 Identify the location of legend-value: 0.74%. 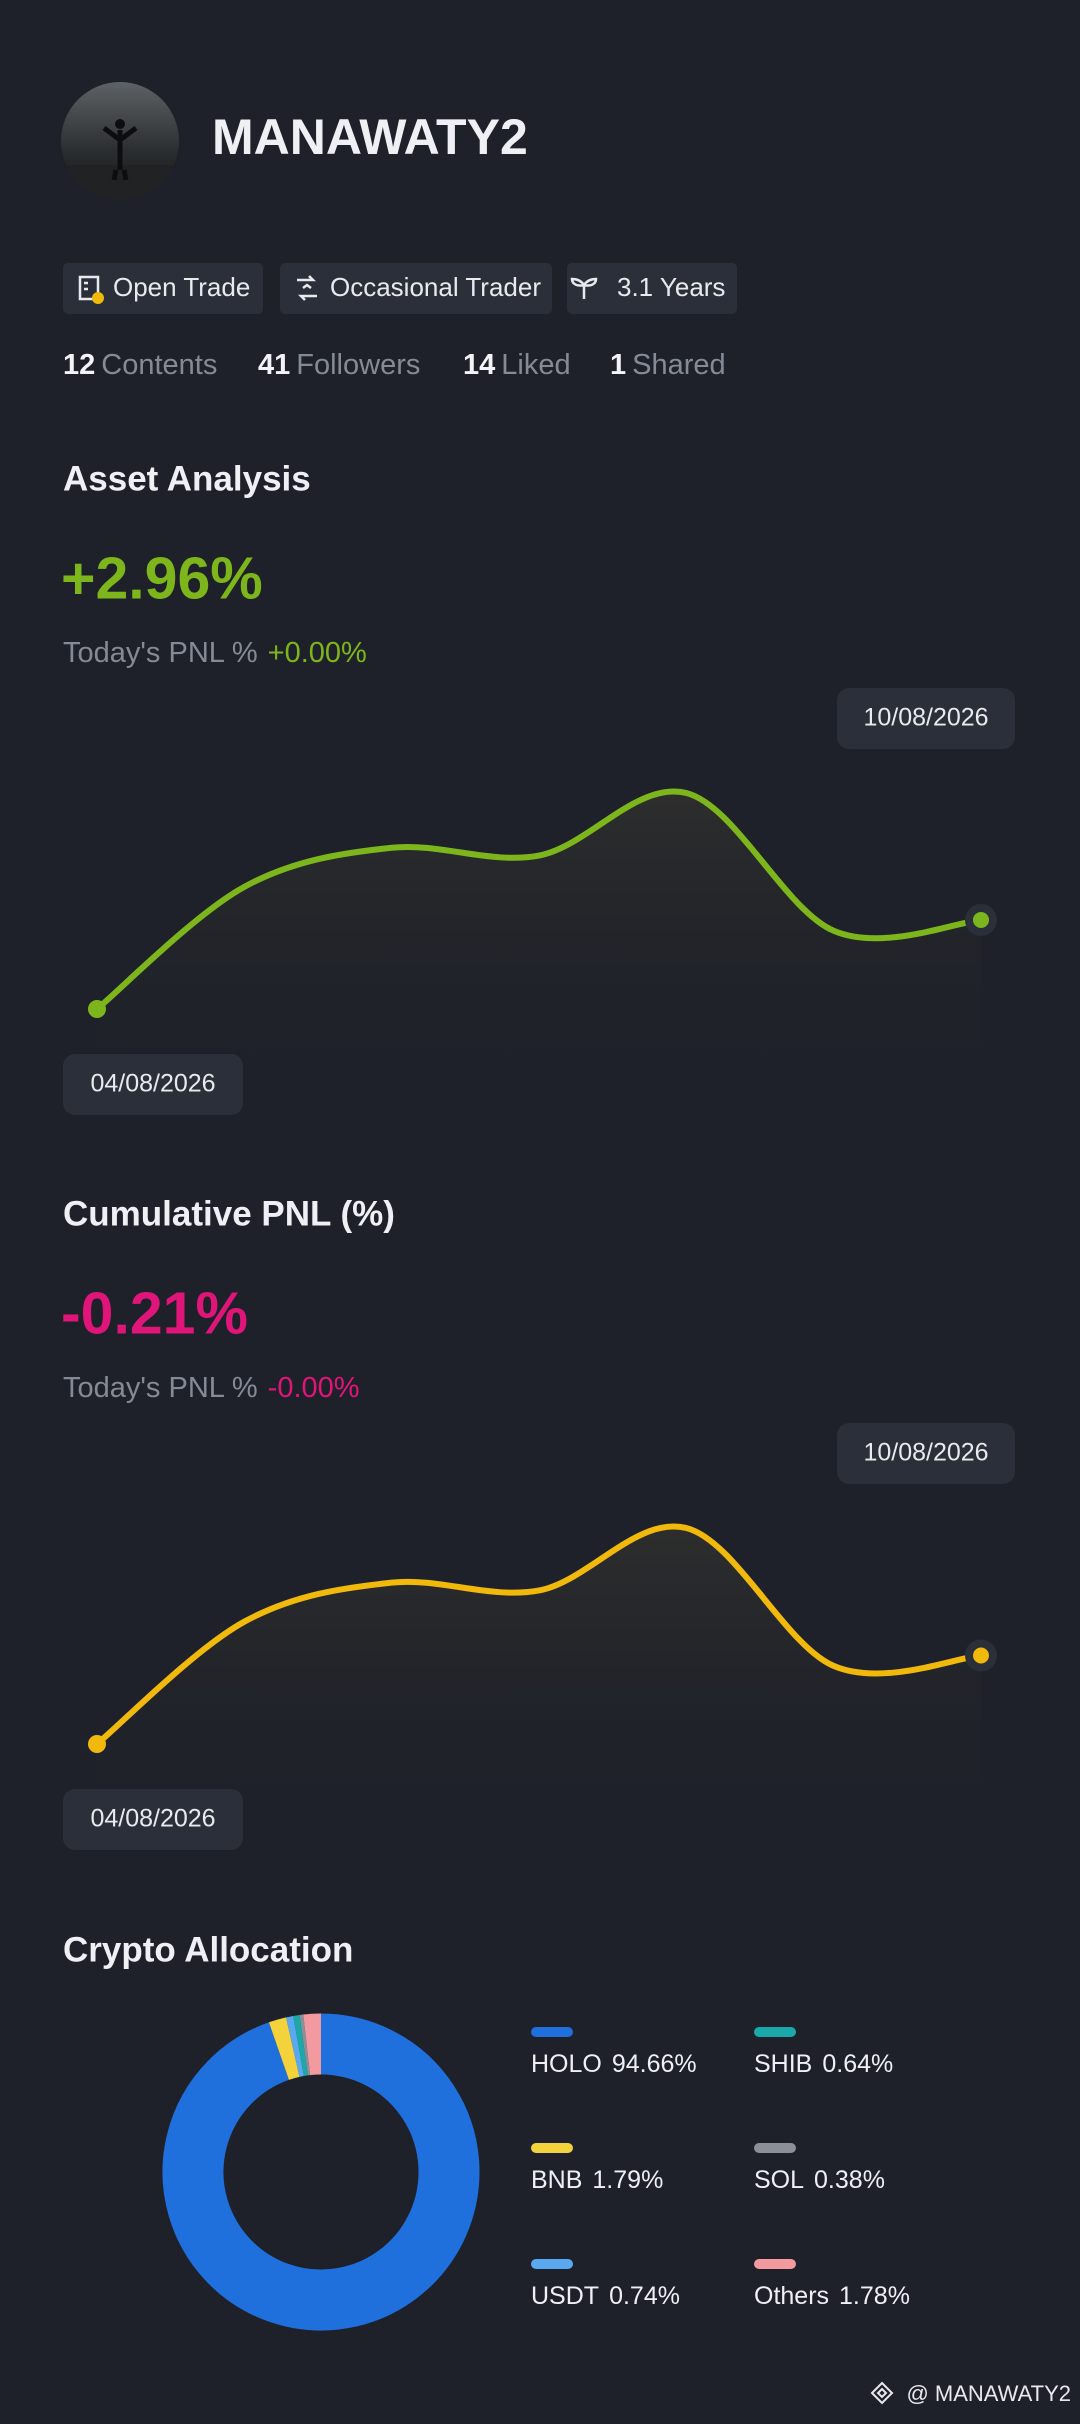
(644, 2296).